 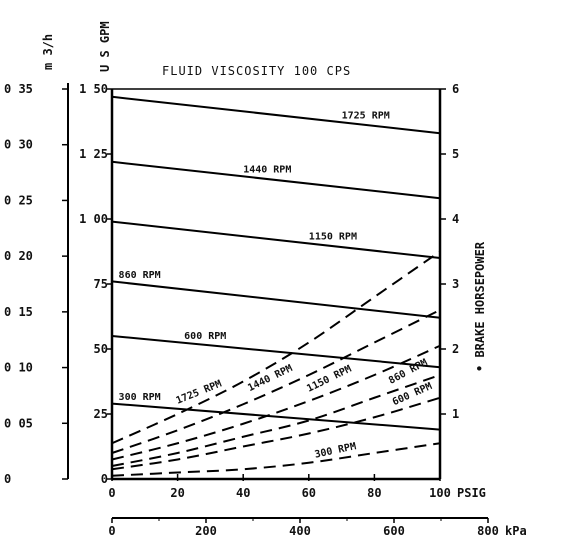 I want to click on kpa-tick-label: 400, so click(x=300, y=531).